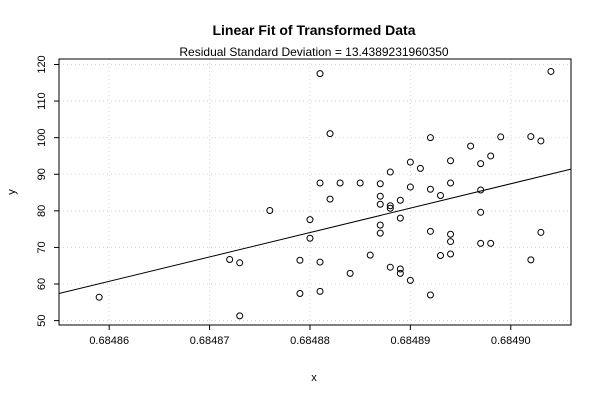 This screenshot has width=599, height=400. I want to click on y-tick-label: 100, so click(42, 137).